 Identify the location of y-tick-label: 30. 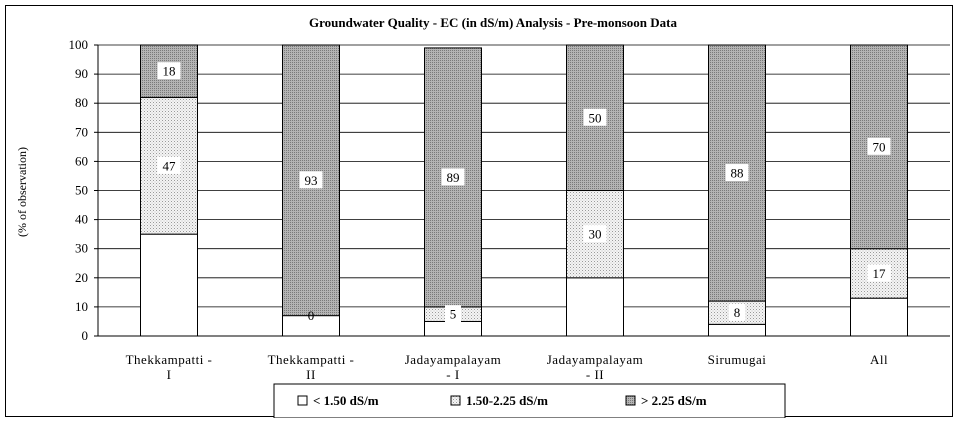
(81, 248).